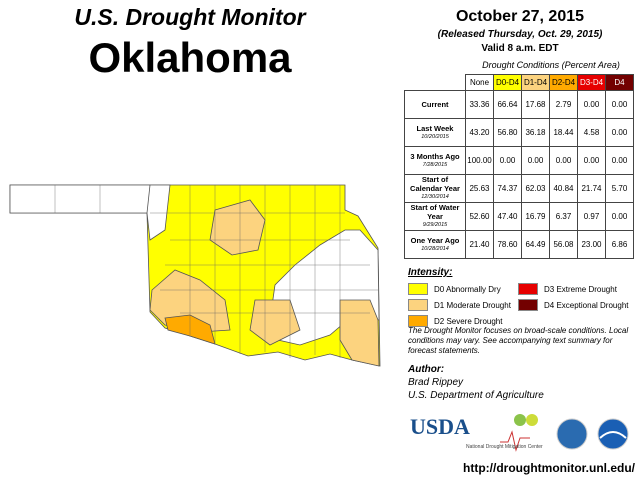  Describe the element at coordinates (535, 244) in the screenshot. I see `cell-value: 64.49` at that location.